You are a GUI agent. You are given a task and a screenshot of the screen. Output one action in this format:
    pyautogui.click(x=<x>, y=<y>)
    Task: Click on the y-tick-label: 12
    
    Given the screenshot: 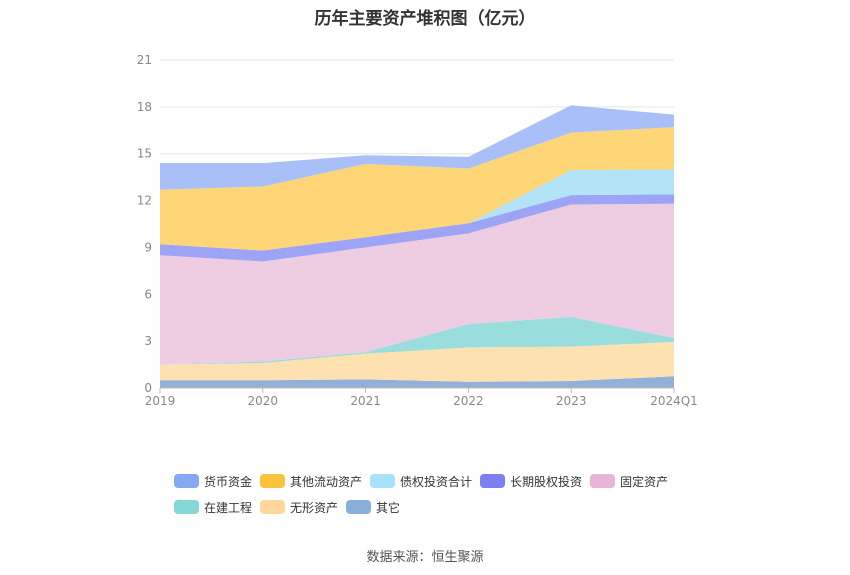 What is the action you would take?
    pyautogui.click(x=144, y=201)
    